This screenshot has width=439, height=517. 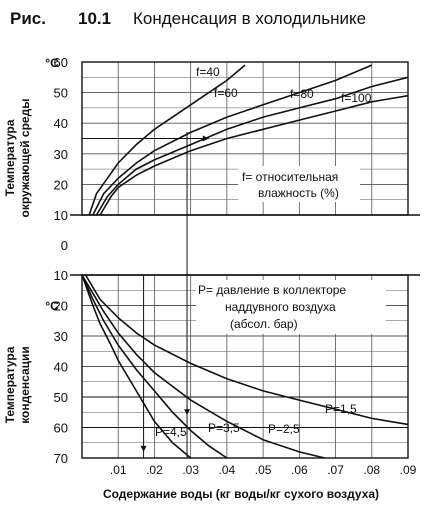 What do you see at coordinates (10, 157) in the screenshot?
I see `upper-y-axis-title-line1: Температура` at bounding box center [10, 157].